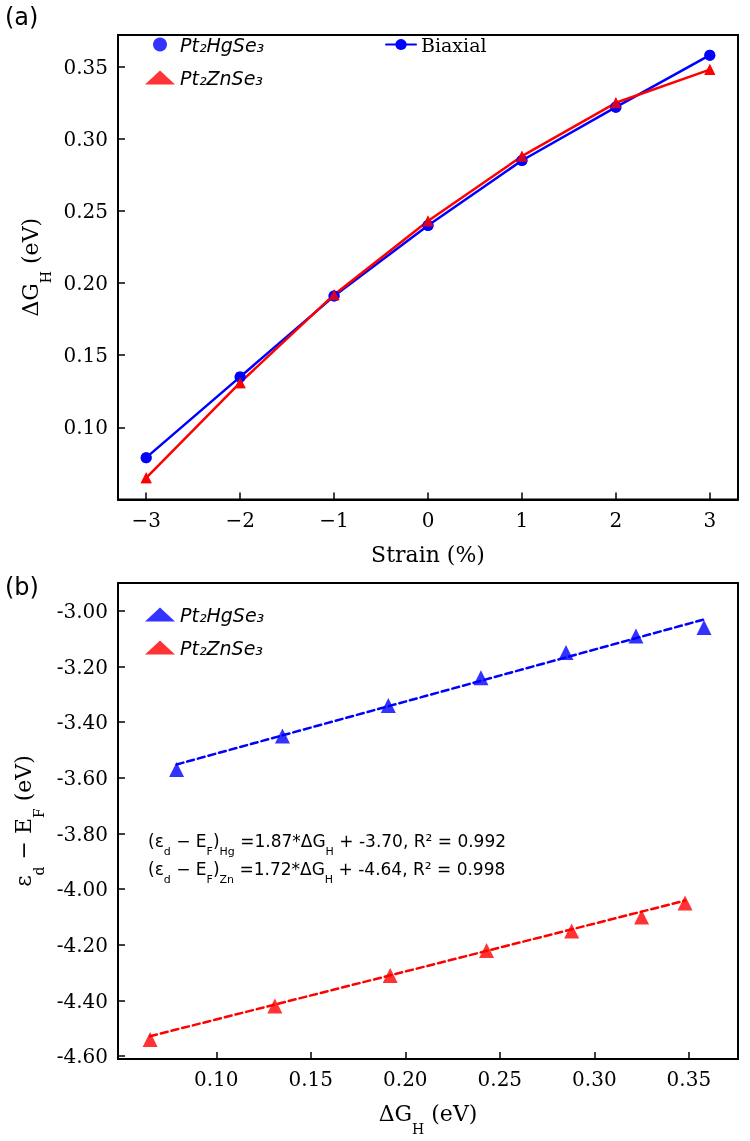 The image size is (750, 1141). Describe the element at coordinates (454, 44) in the screenshot. I see `legend-label: Biaxial` at that location.